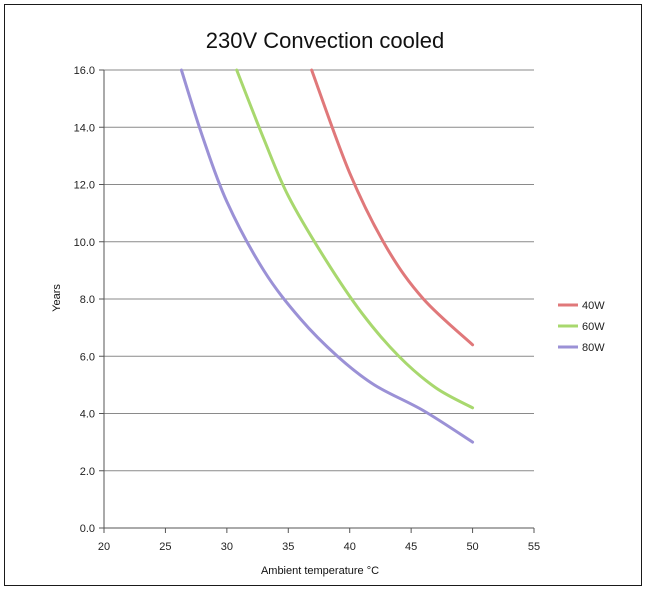 The height and width of the screenshot is (590, 648). Describe the element at coordinates (57, 298) in the screenshot. I see `y-axis-label: Years` at that location.